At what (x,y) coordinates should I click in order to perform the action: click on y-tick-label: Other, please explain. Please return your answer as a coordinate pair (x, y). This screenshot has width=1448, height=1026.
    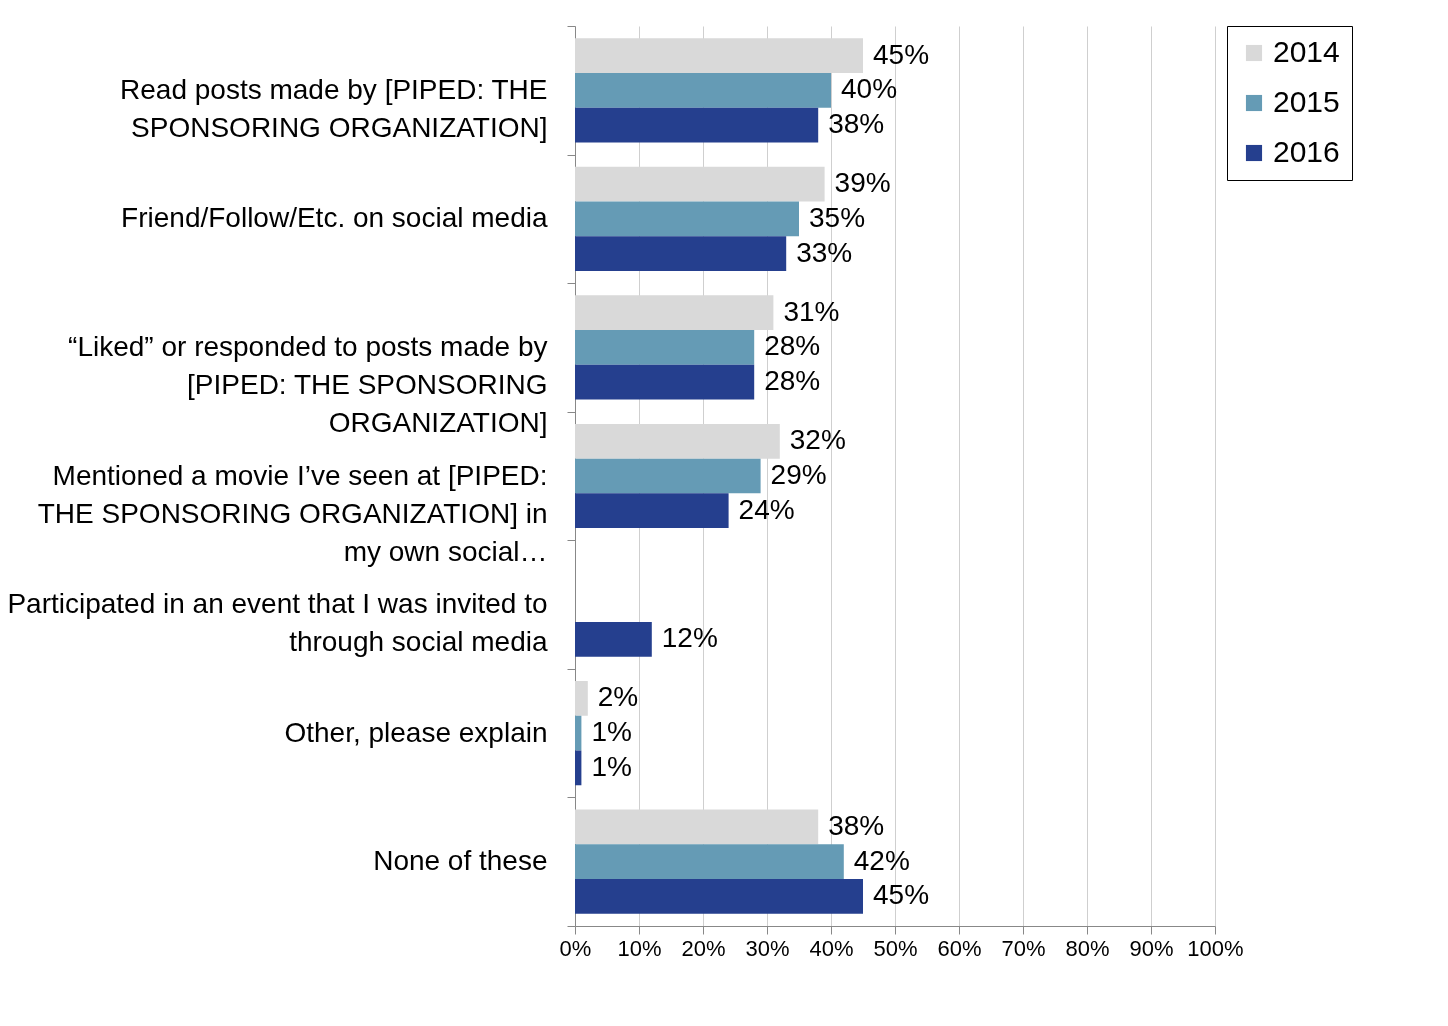
    Looking at the image, I should click on (416, 732).